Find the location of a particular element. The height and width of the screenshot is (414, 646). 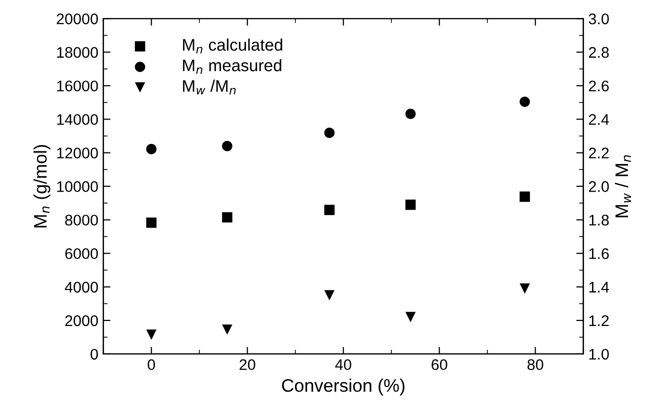

y2-tick-label: 2.0 is located at coordinates (598, 186).